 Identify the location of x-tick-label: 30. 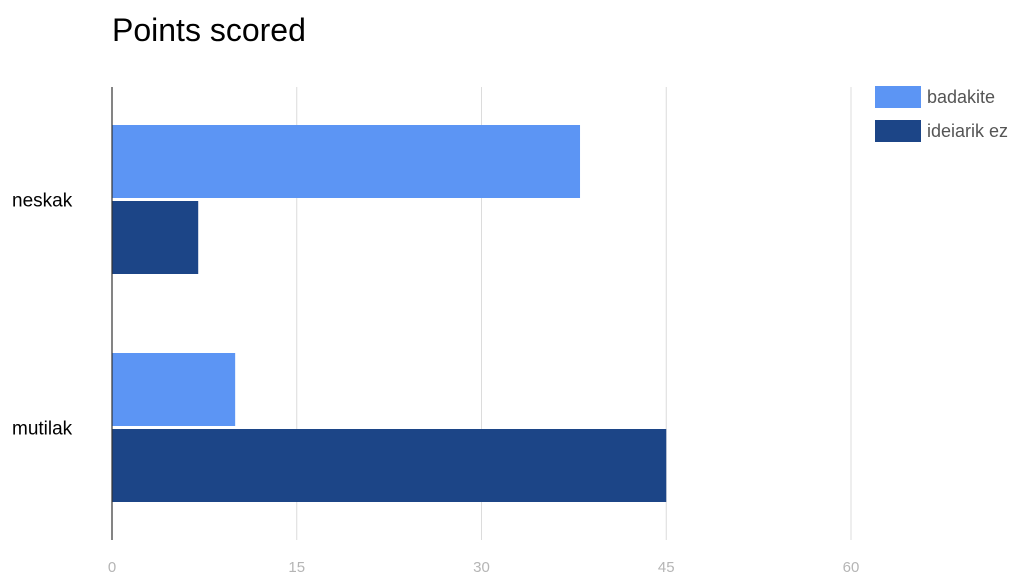
(481, 567).